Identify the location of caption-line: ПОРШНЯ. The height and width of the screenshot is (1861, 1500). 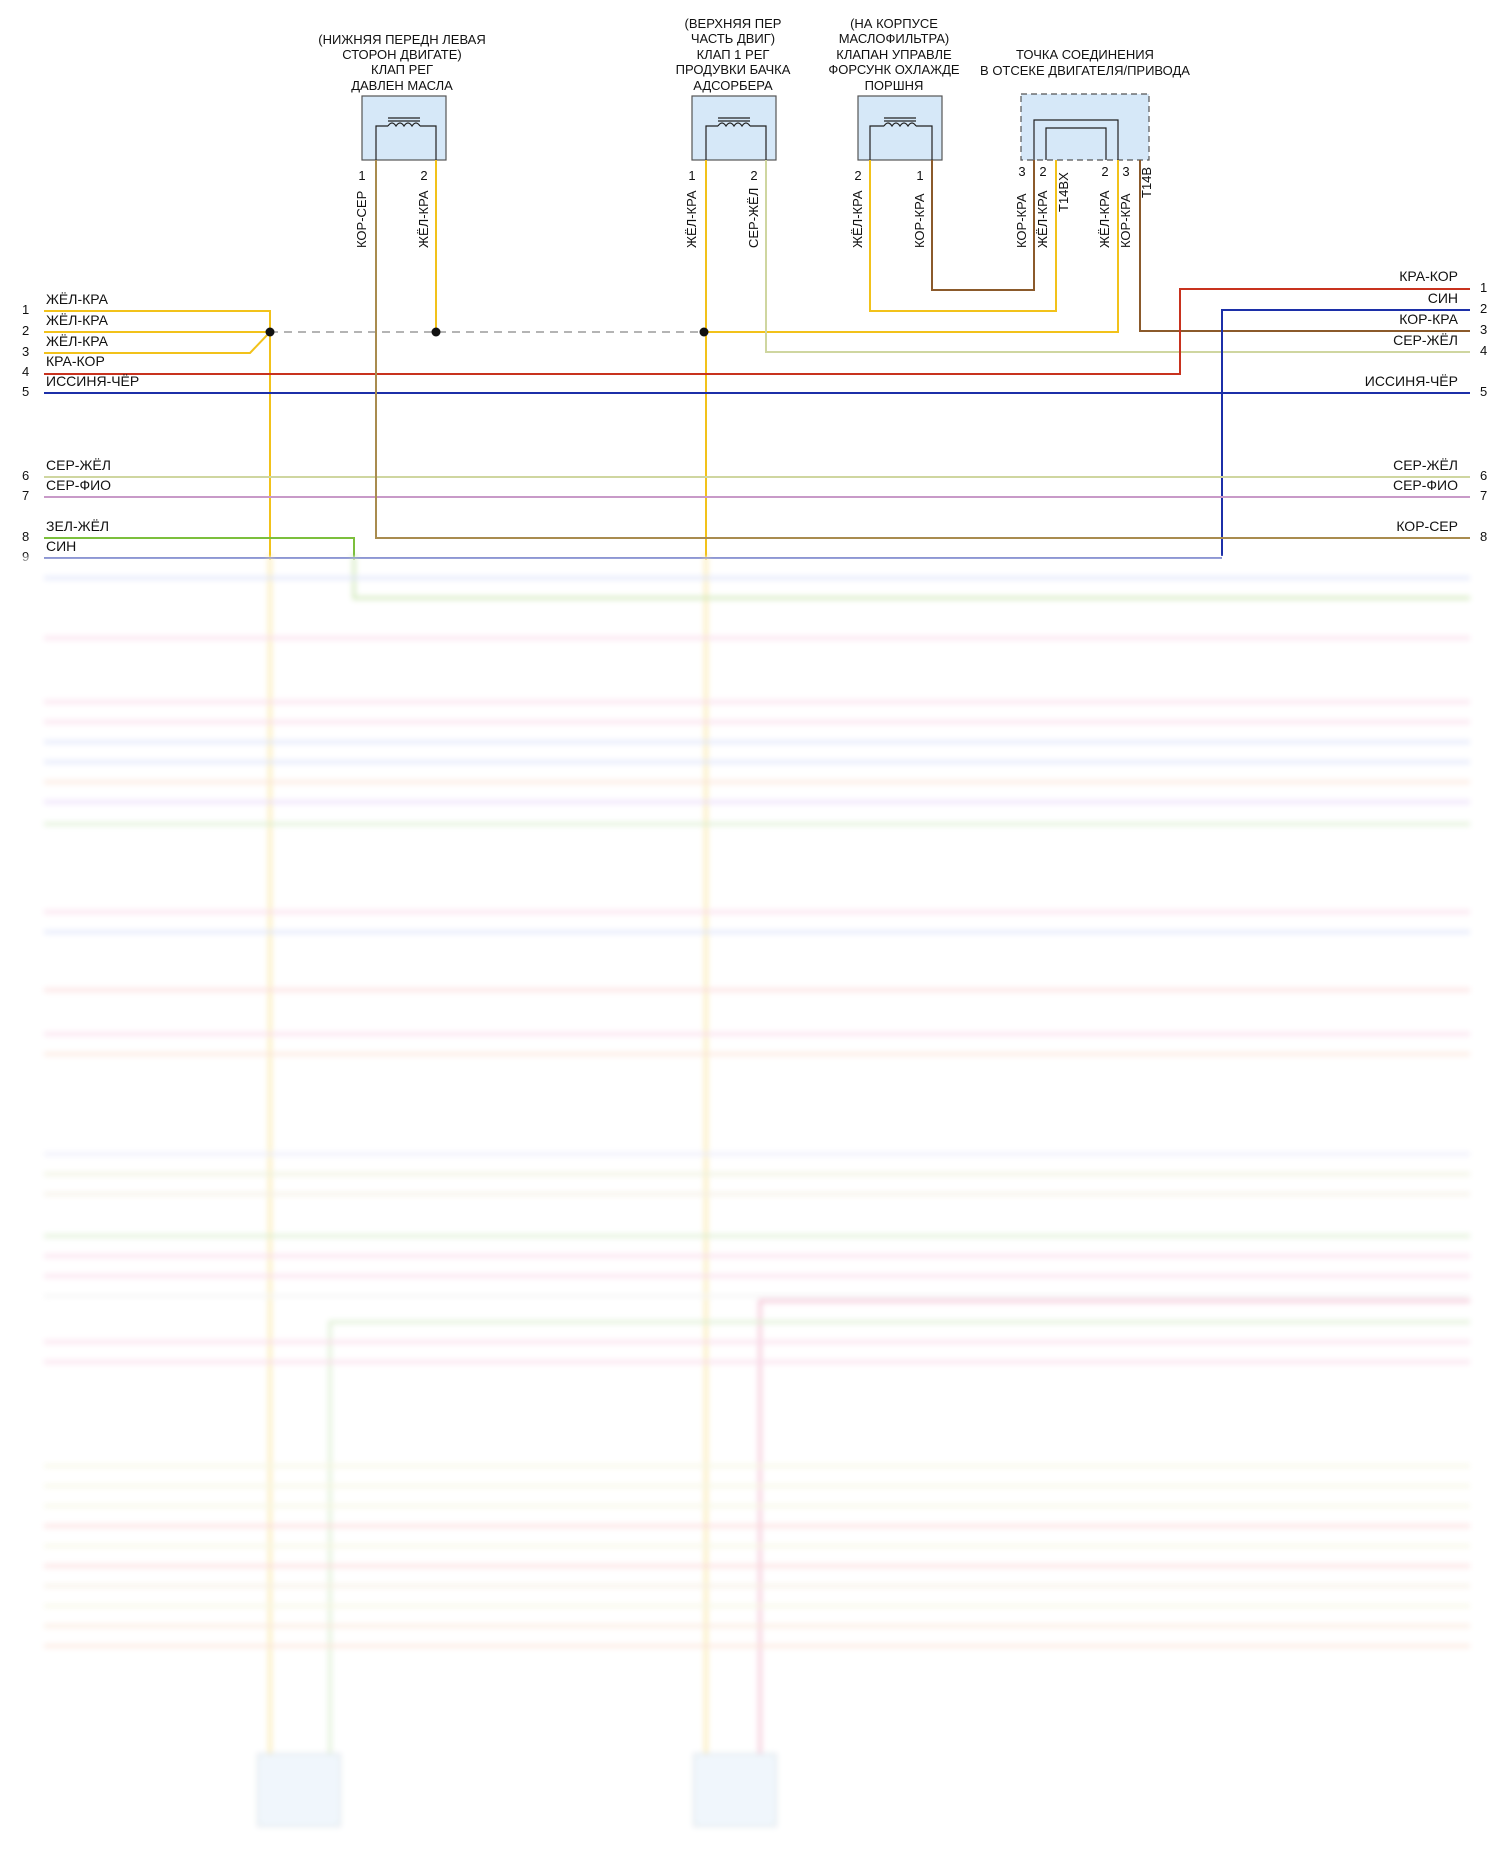
(894, 85).